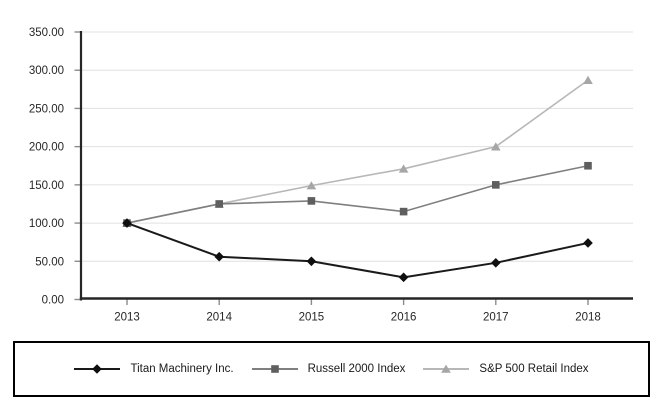  What do you see at coordinates (127, 318) in the screenshot?
I see `x-axis-tick-label: 2013` at bounding box center [127, 318].